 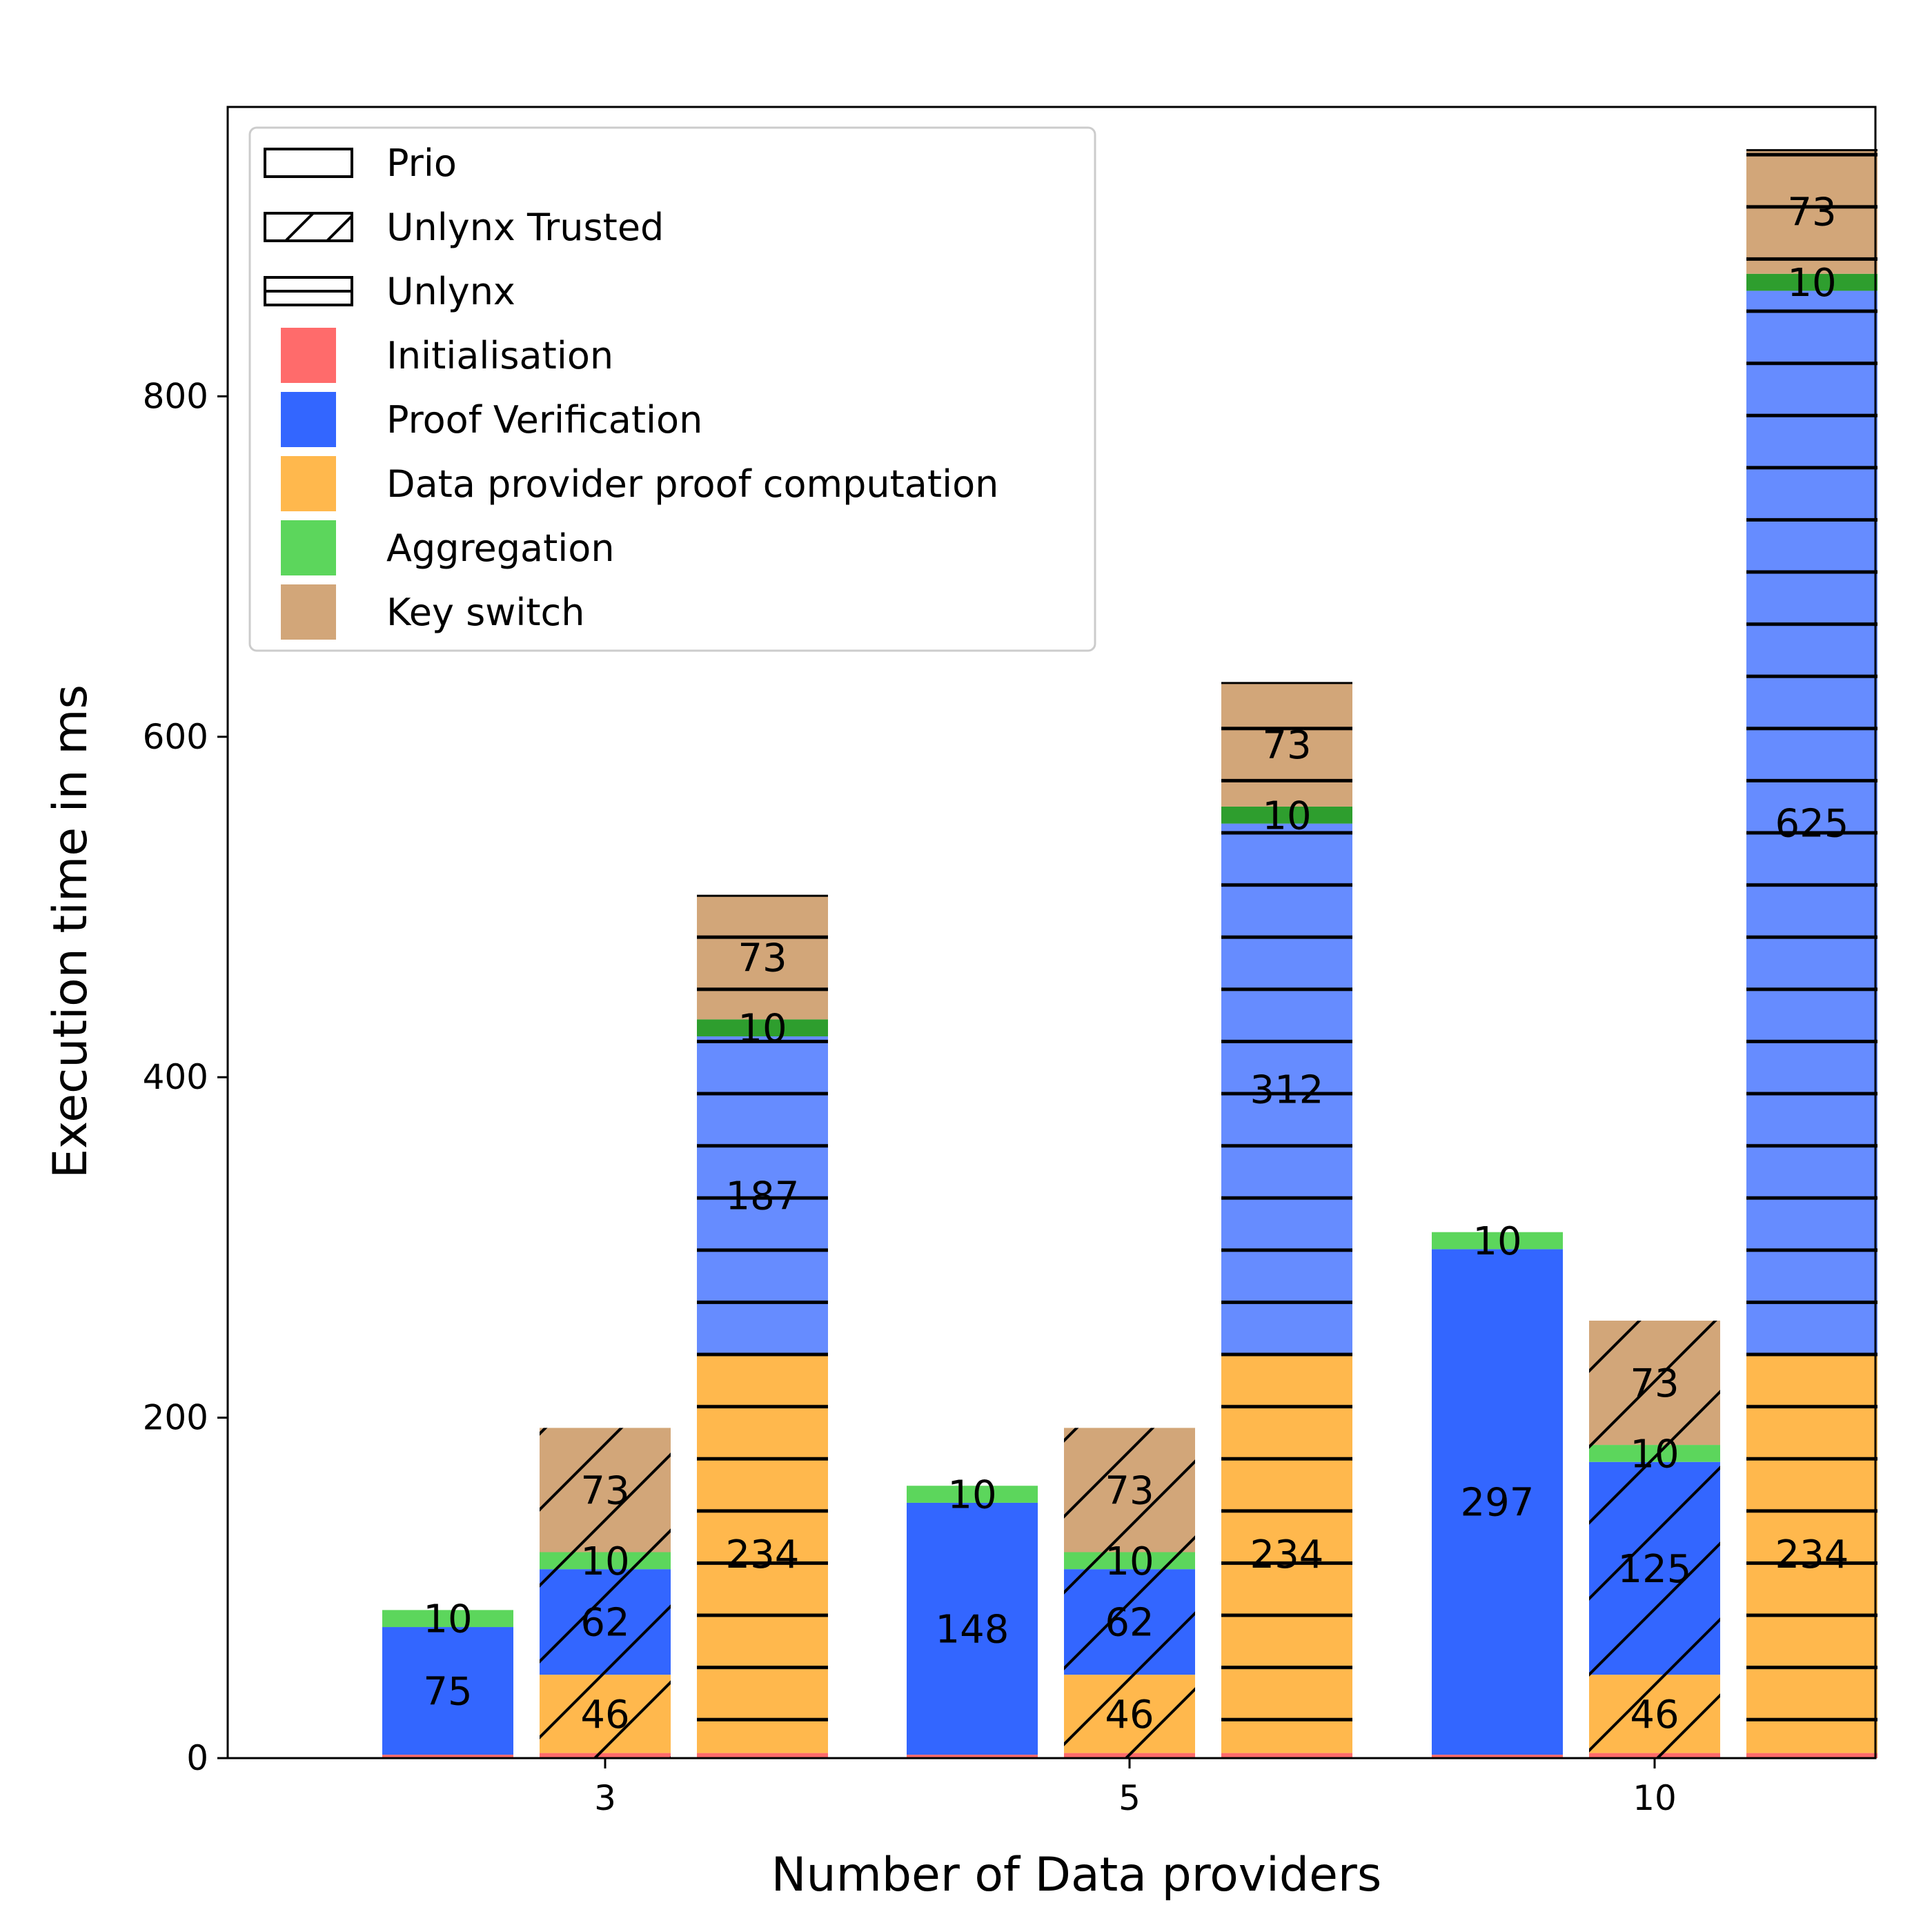 What do you see at coordinates (421, 163) in the screenshot?
I see `legend-label: Prio` at bounding box center [421, 163].